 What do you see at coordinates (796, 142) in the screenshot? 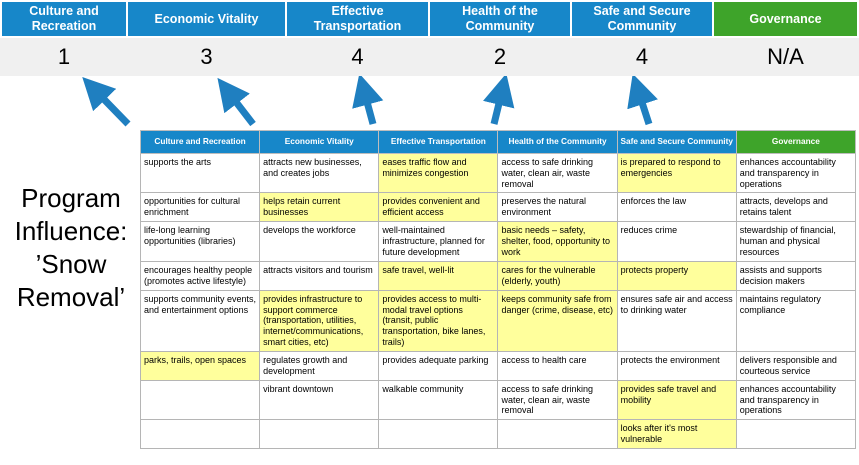
I see `table-column-header: Governance` at bounding box center [796, 142].